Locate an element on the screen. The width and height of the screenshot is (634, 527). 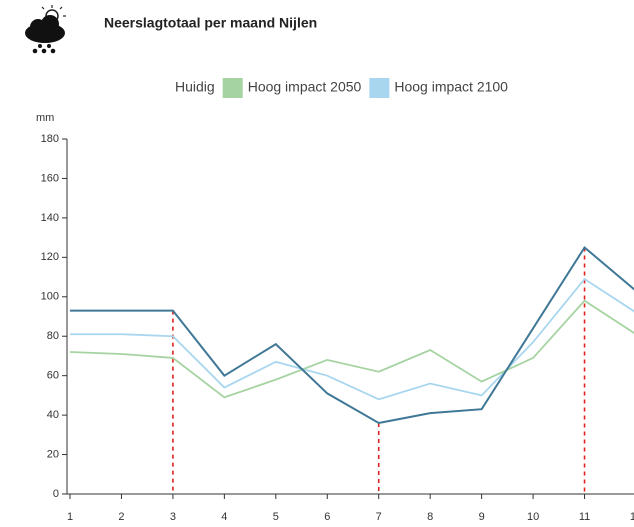
x-tick-label: 3 is located at coordinates (173, 517).